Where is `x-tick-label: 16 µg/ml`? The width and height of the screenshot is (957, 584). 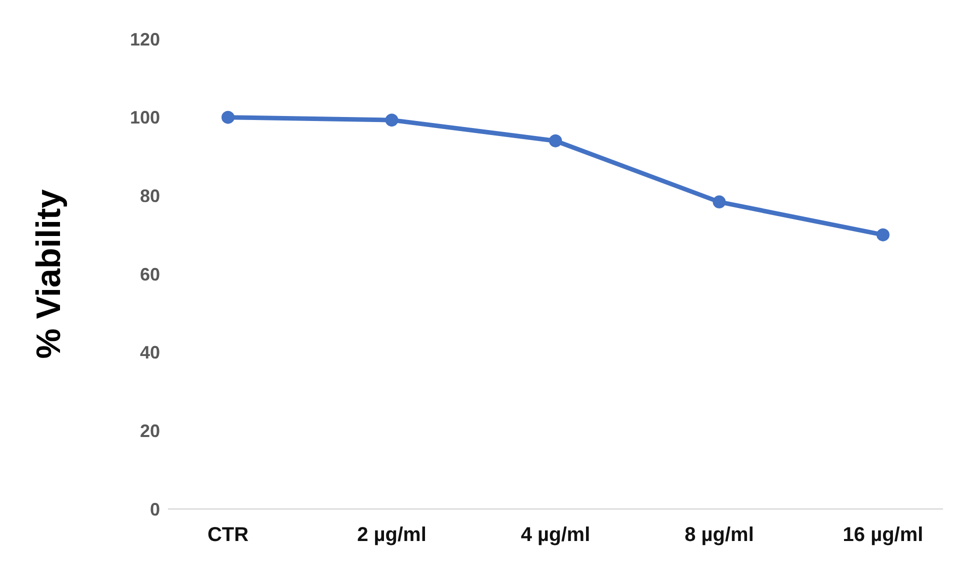
x-tick-label: 16 µg/ml is located at coordinates (883, 535).